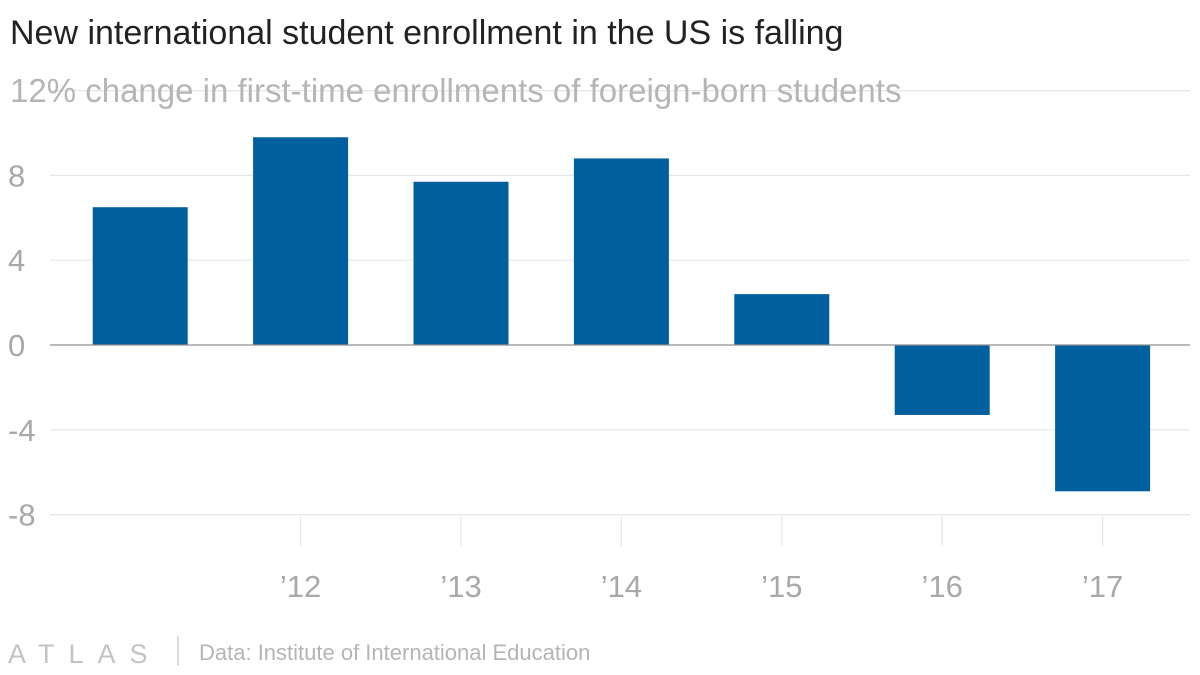 The width and height of the screenshot is (1200, 675). Describe the element at coordinates (701, 586) in the screenshot. I see `x-axis-labels: ’12 ’13 ’14 ’15 ’16 ’17` at that location.